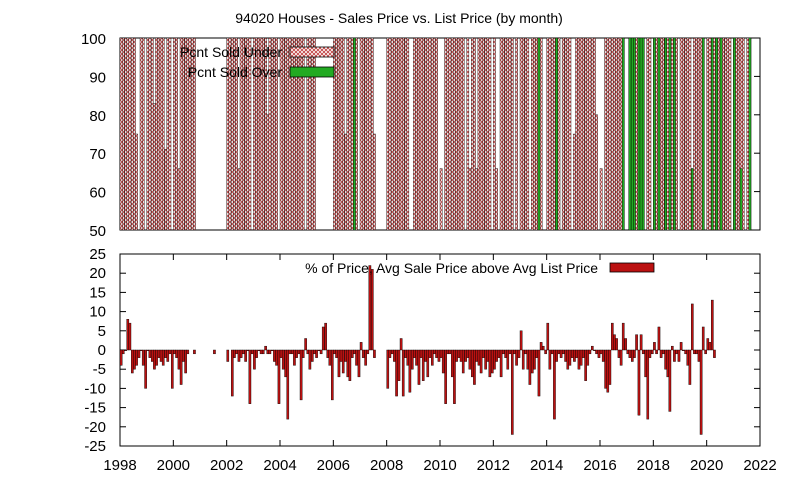 Image resolution: width=800 pixels, height=480 pixels. Describe the element at coordinates (439, 465) in the screenshot. I see `bottom-x-tick-label: 2010` at that location.